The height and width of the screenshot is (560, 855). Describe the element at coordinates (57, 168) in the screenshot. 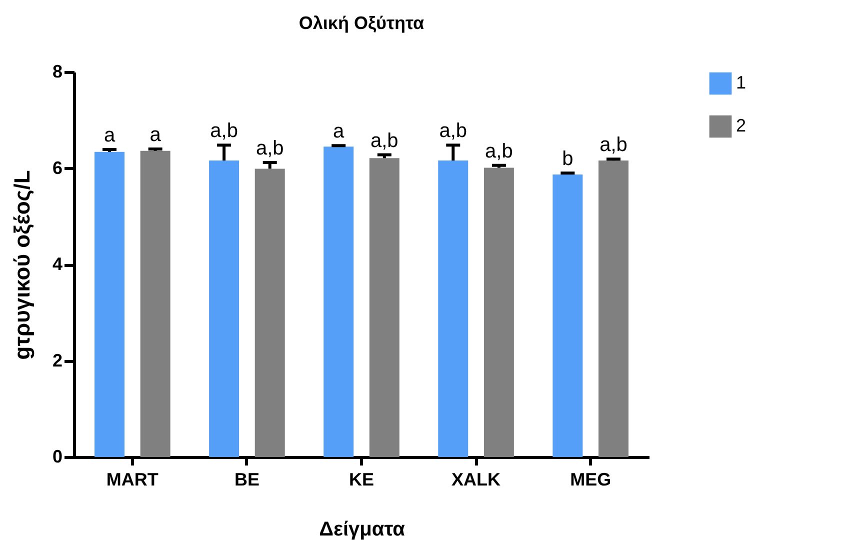

I see `y-tick-label: 6` at that location.